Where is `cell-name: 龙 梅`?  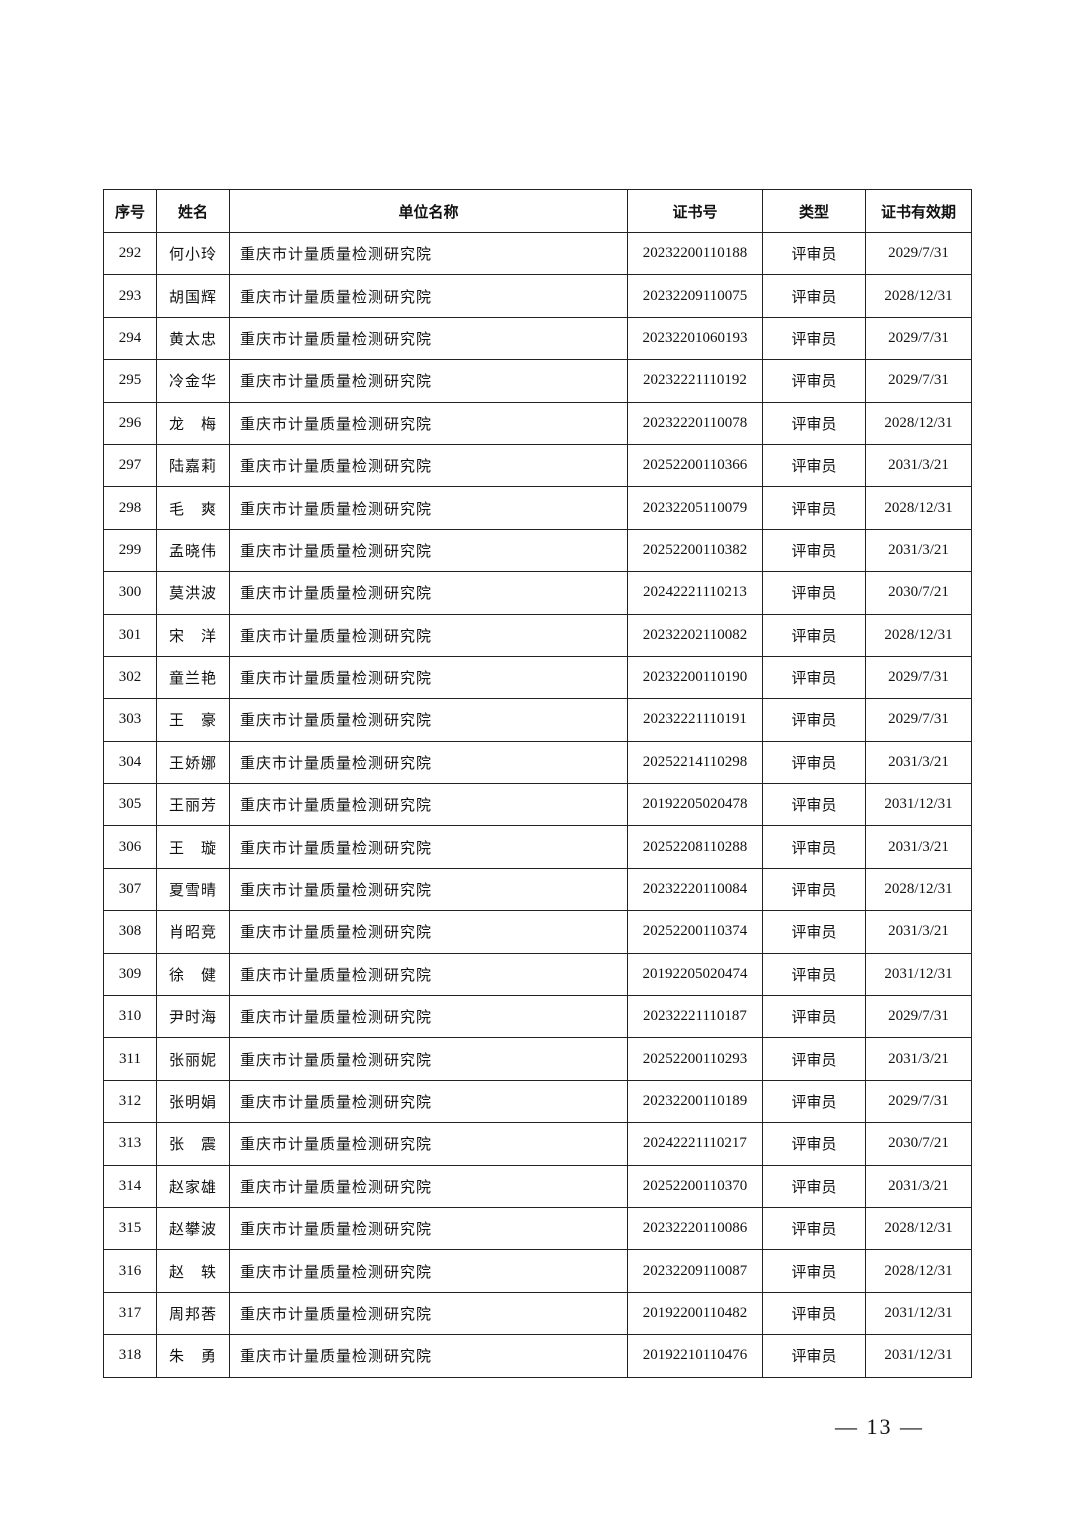 cell-name: 龙 梅 is located at coordinates (193, 423).